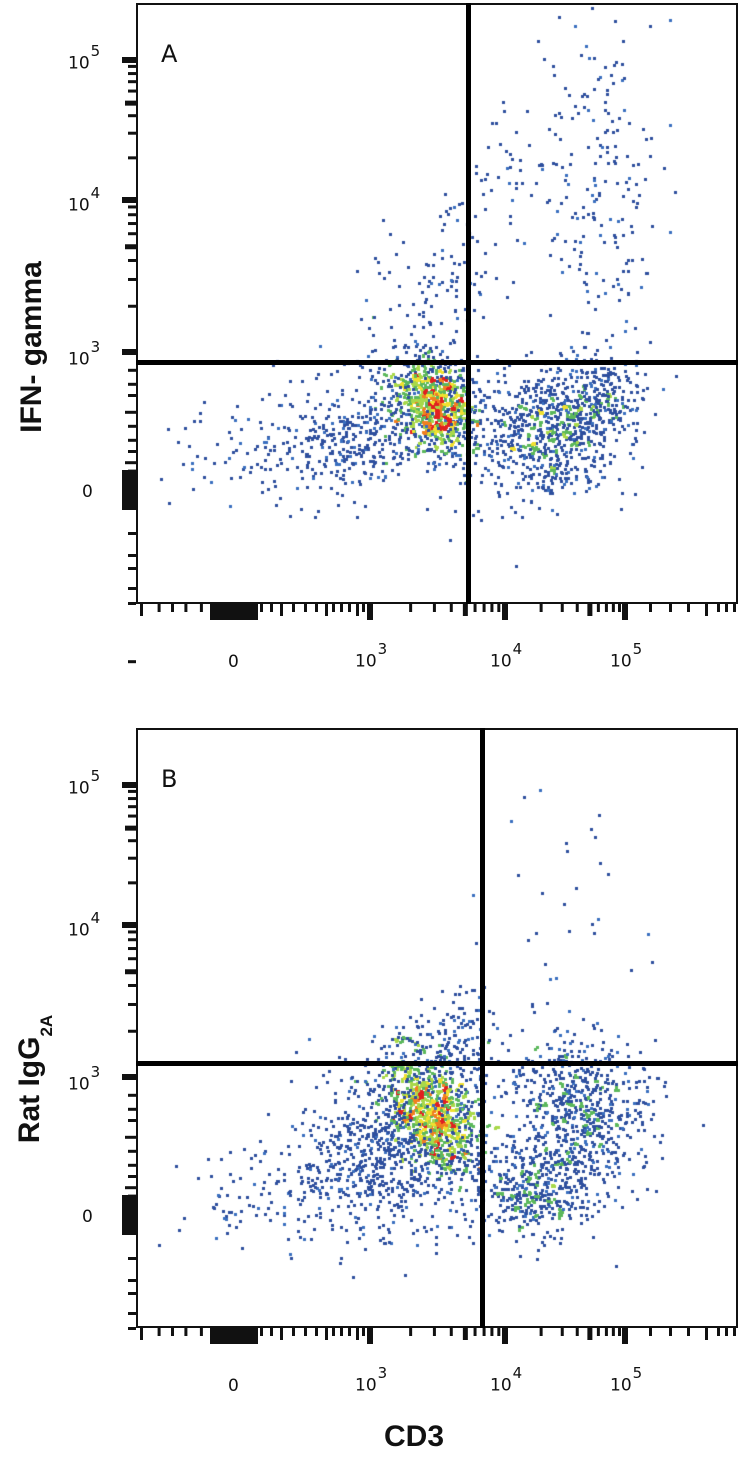 This screenshot has height=1470, width=739. What do you see at coordinates (169, 54) in the screenshot?
I see `panel-letter: A` at bounding box center [169, 54].